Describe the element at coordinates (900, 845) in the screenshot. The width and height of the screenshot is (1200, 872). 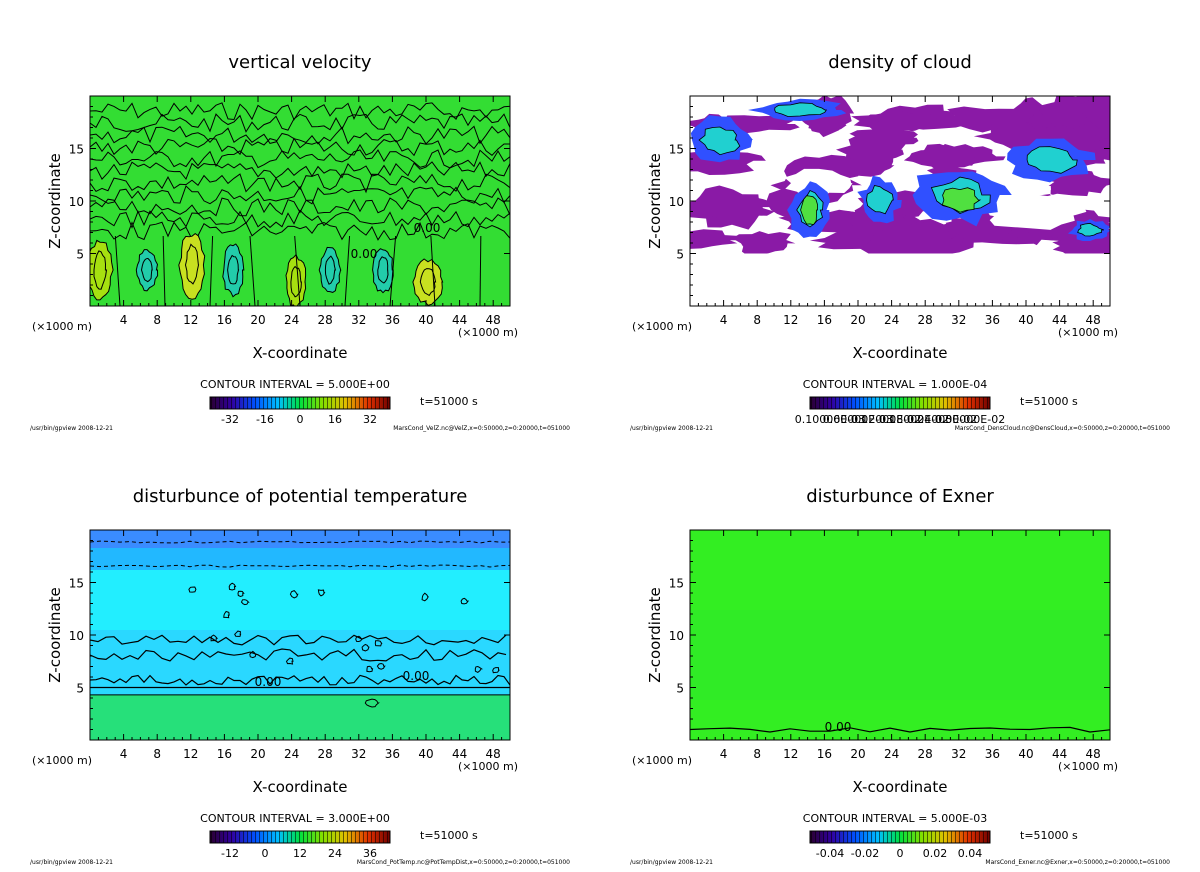
I see `colorbar: -0.04 -0.02 0 0.02 0.04` at that location.